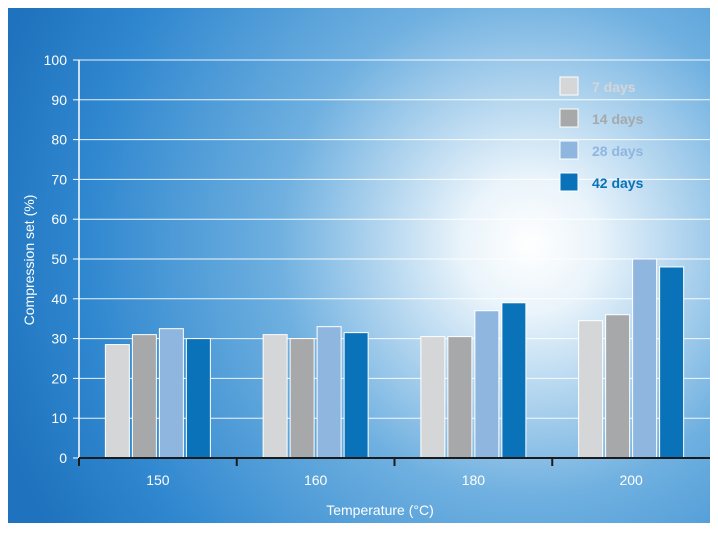  What do you see at coordinates (59, 179) in the screenshot?
I see `y-tick-label: 70` at bounding box center [59, 179].